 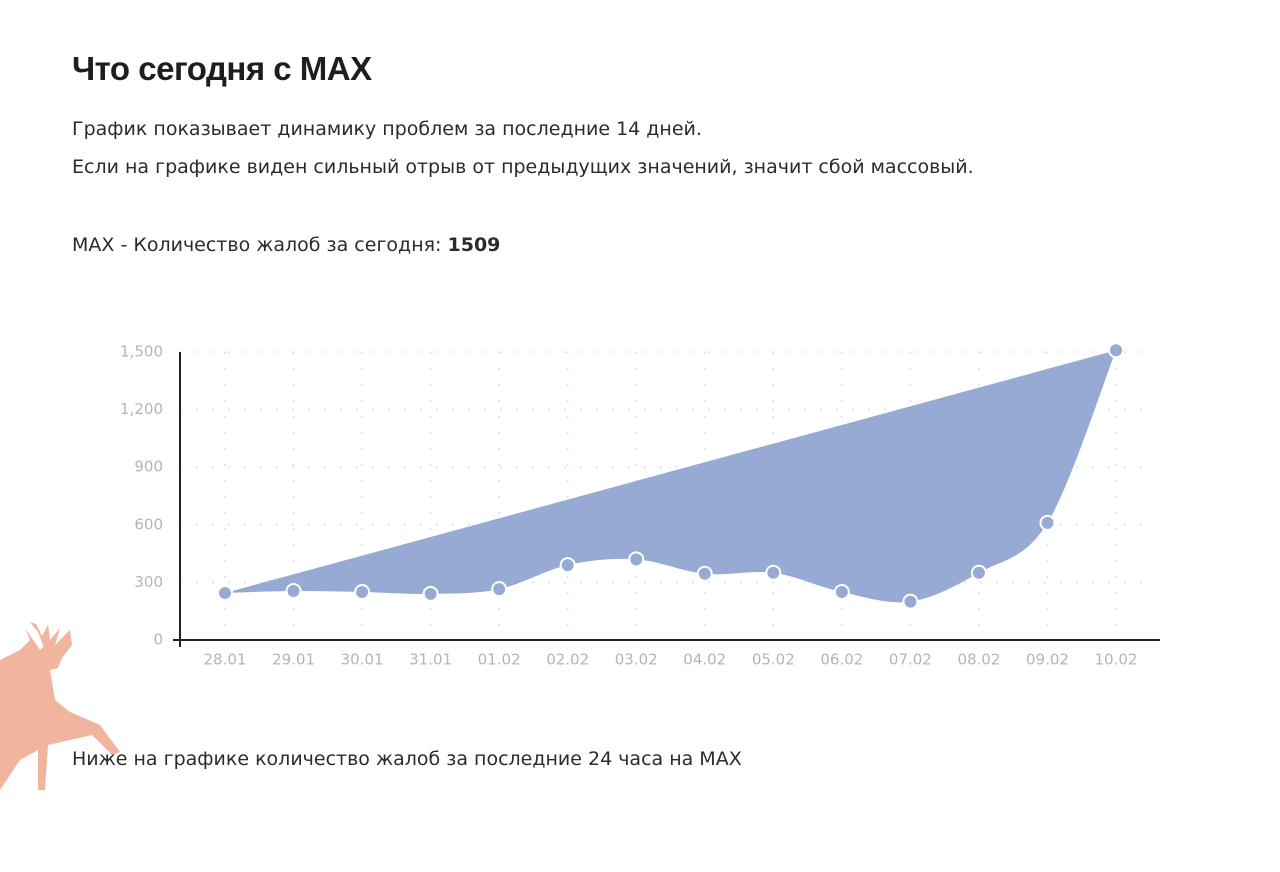 I want to click on x-tick-label: 07.02, so click(x=910, y=660).